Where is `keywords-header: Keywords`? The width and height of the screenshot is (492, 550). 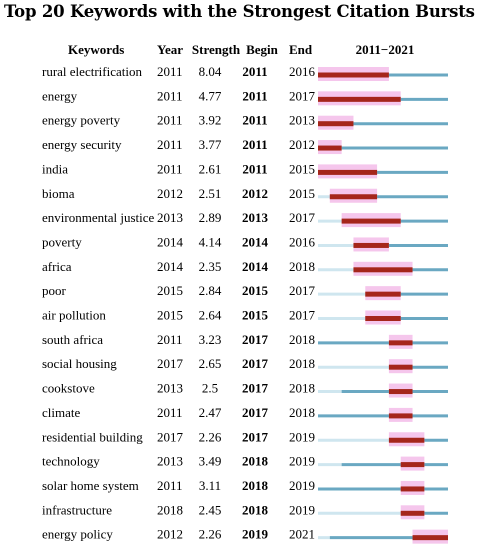 keywords-header: Keywords is located at coordinates (96, 49).